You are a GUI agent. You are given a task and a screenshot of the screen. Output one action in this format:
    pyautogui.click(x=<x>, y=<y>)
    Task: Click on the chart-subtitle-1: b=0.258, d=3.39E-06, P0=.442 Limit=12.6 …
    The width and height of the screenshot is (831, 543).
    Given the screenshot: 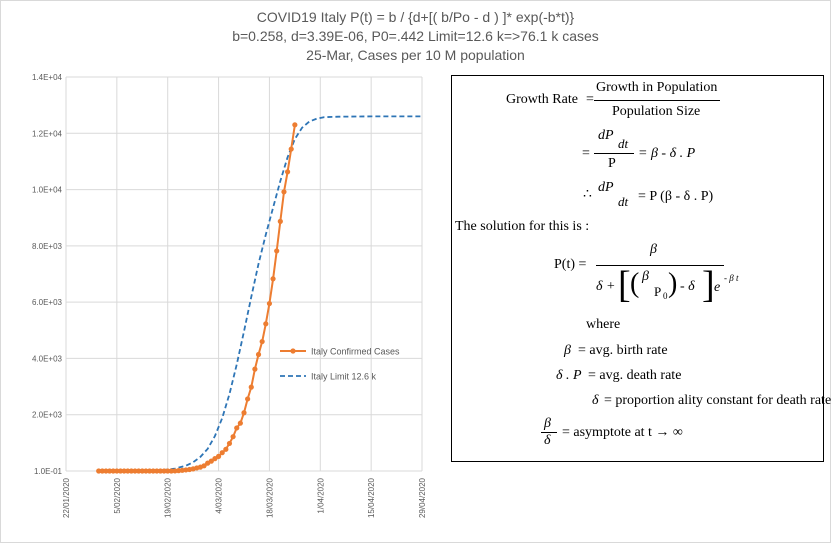 What is the action you would take?
    pyautogui.click(x=415, y=36)
    